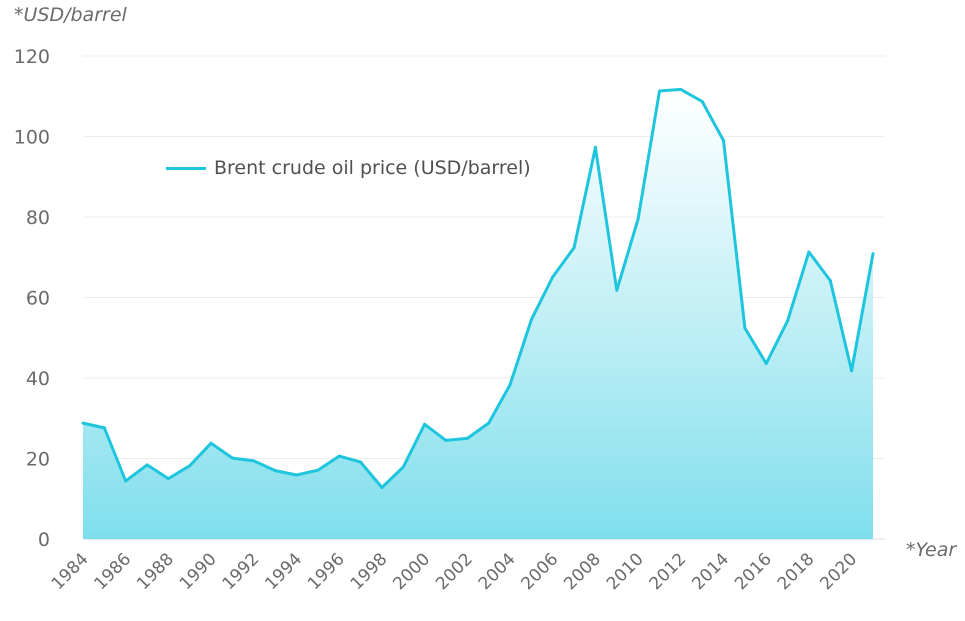  What do you see at coordinates (766, 363) in the screenshot?
I see `data-point-2016` at bounding box center [766, 363].